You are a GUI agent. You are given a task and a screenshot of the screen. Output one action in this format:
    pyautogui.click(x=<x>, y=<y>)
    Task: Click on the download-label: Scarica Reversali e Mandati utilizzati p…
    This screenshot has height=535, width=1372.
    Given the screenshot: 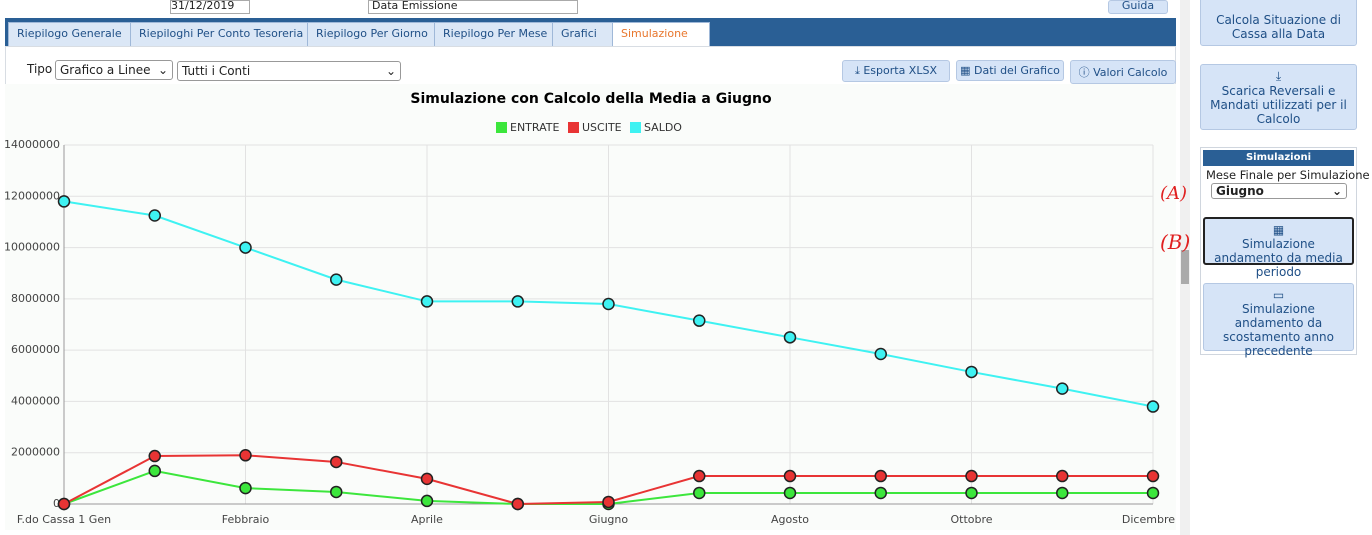 What is the action you would take?
    pyautogui.click(x=1278, y=105)
    